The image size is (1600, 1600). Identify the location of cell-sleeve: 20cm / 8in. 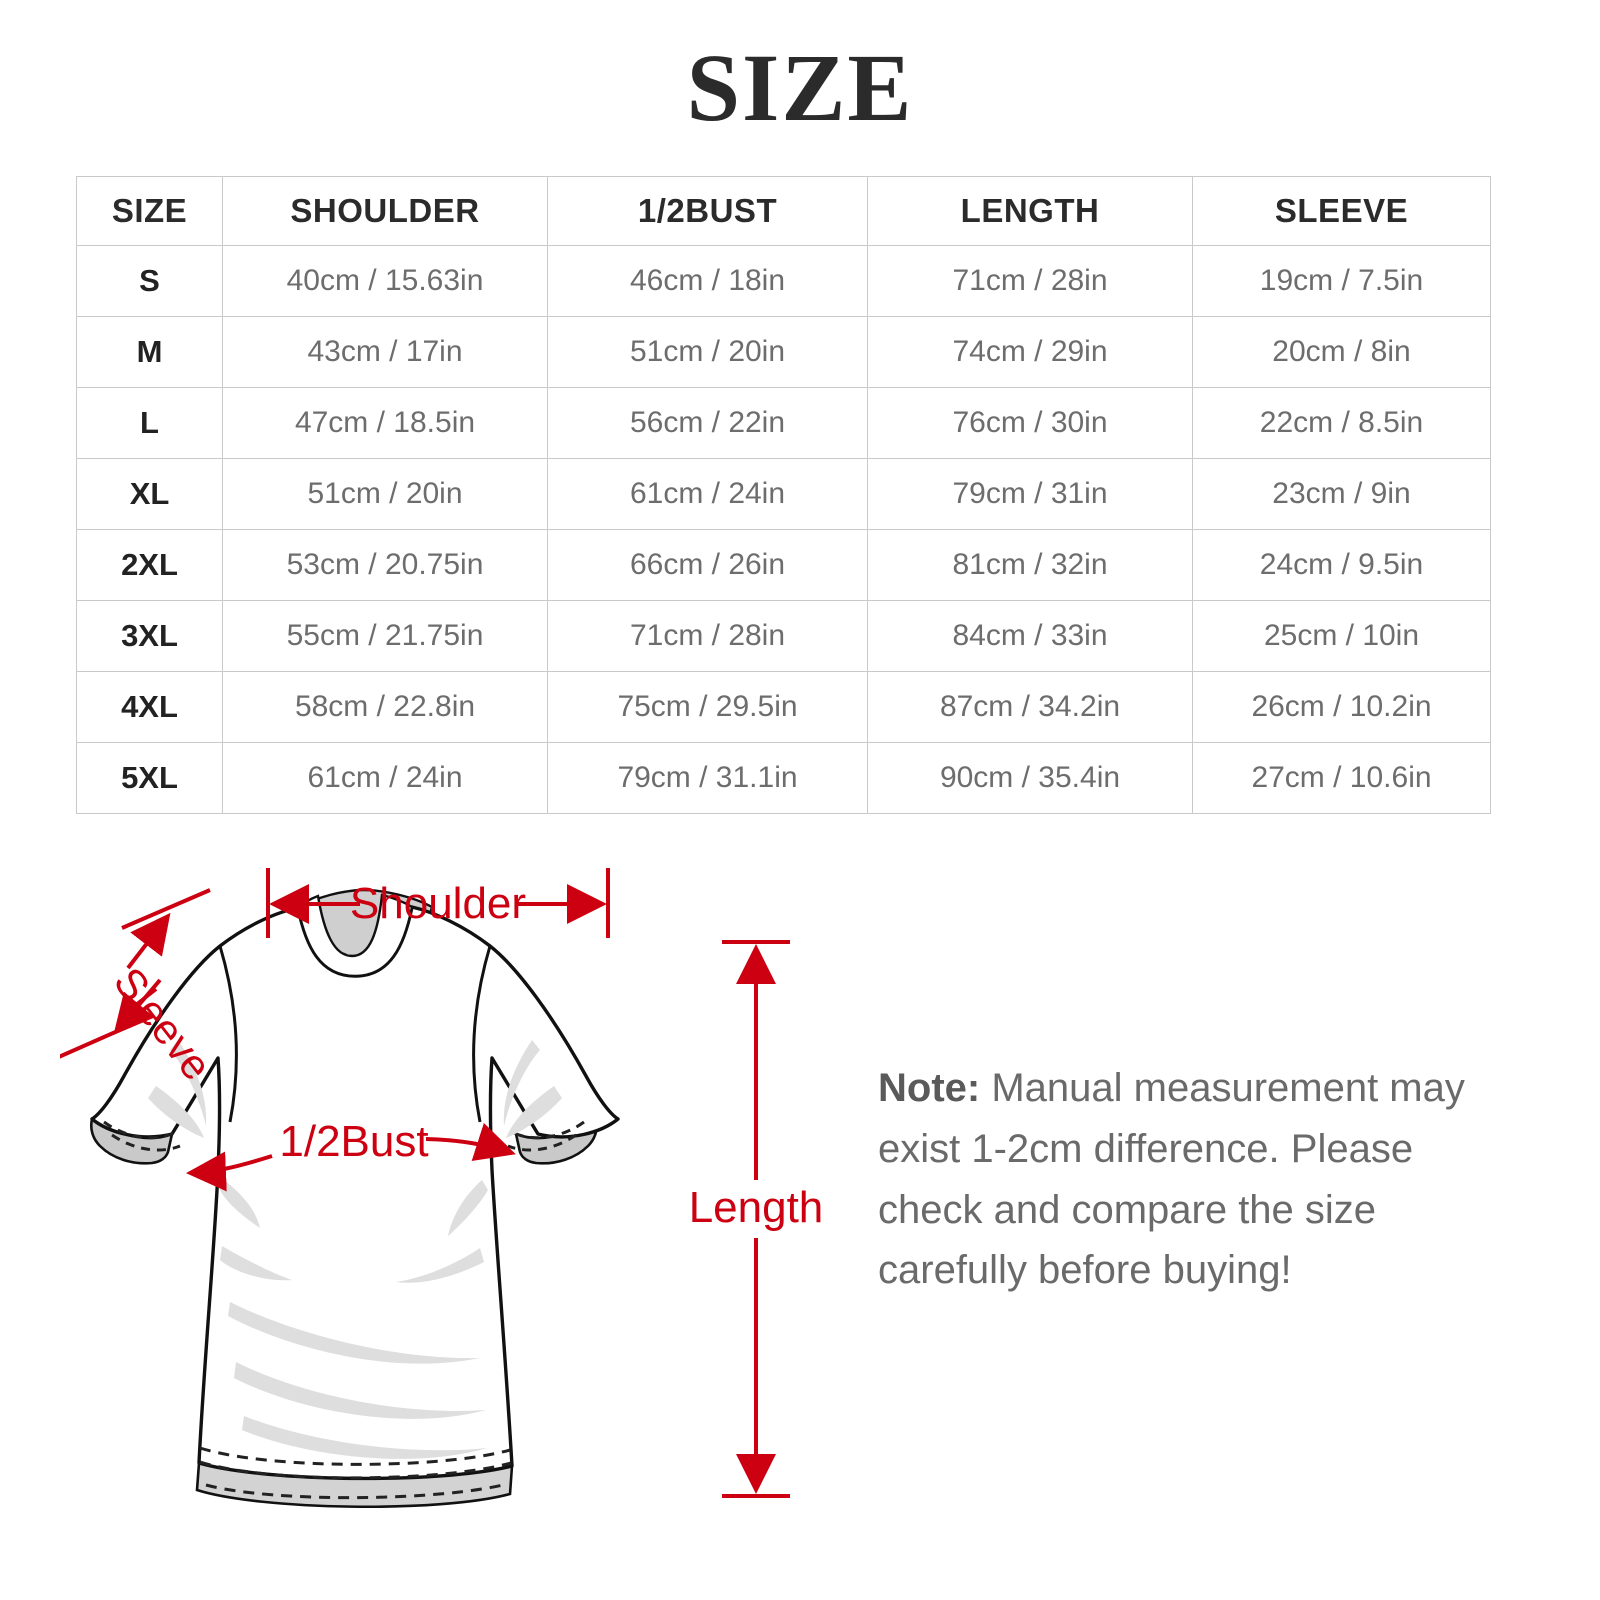
(1341, 352).